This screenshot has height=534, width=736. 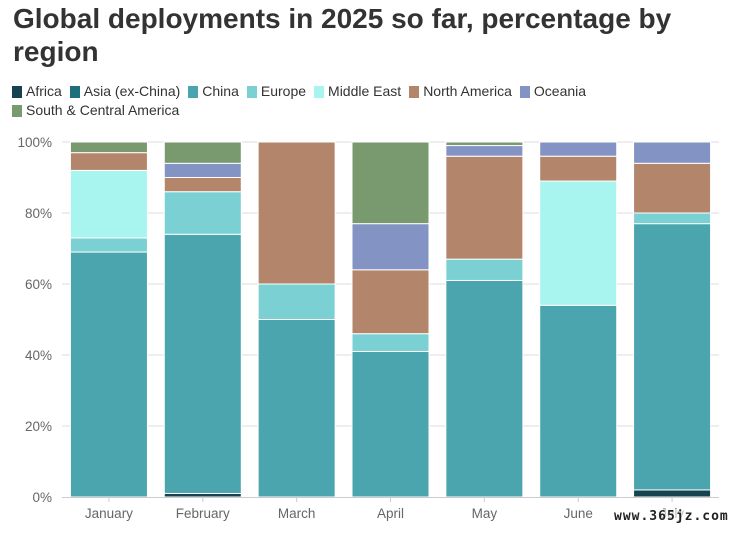 What do you see at coordinates (484, 269) in the screenshot?
I see `bar-may-europe` at bounding box center [484, 269].